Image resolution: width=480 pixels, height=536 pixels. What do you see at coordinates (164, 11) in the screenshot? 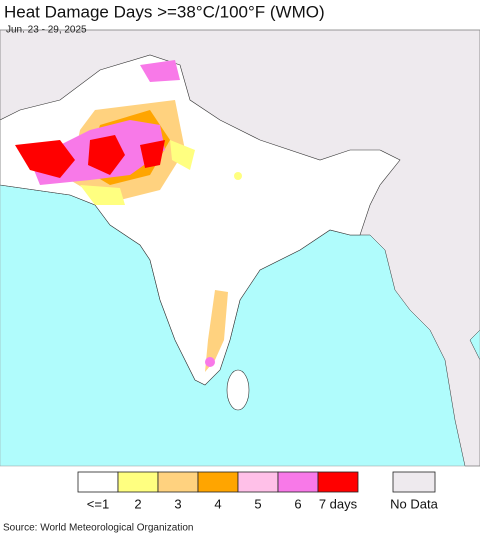
I see `title: Heat Damage Days >=38°C/100°F (WMO)` at bounding box center [164, 11].